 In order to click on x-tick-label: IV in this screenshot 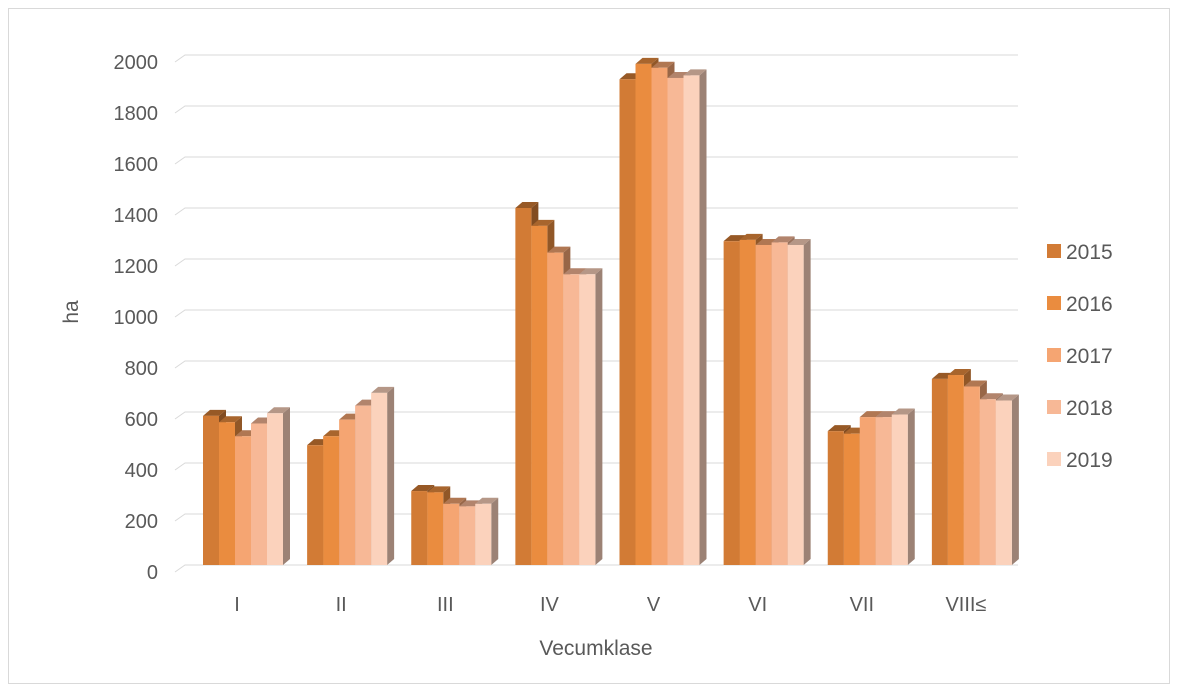, I will do `click(550, 605)`.